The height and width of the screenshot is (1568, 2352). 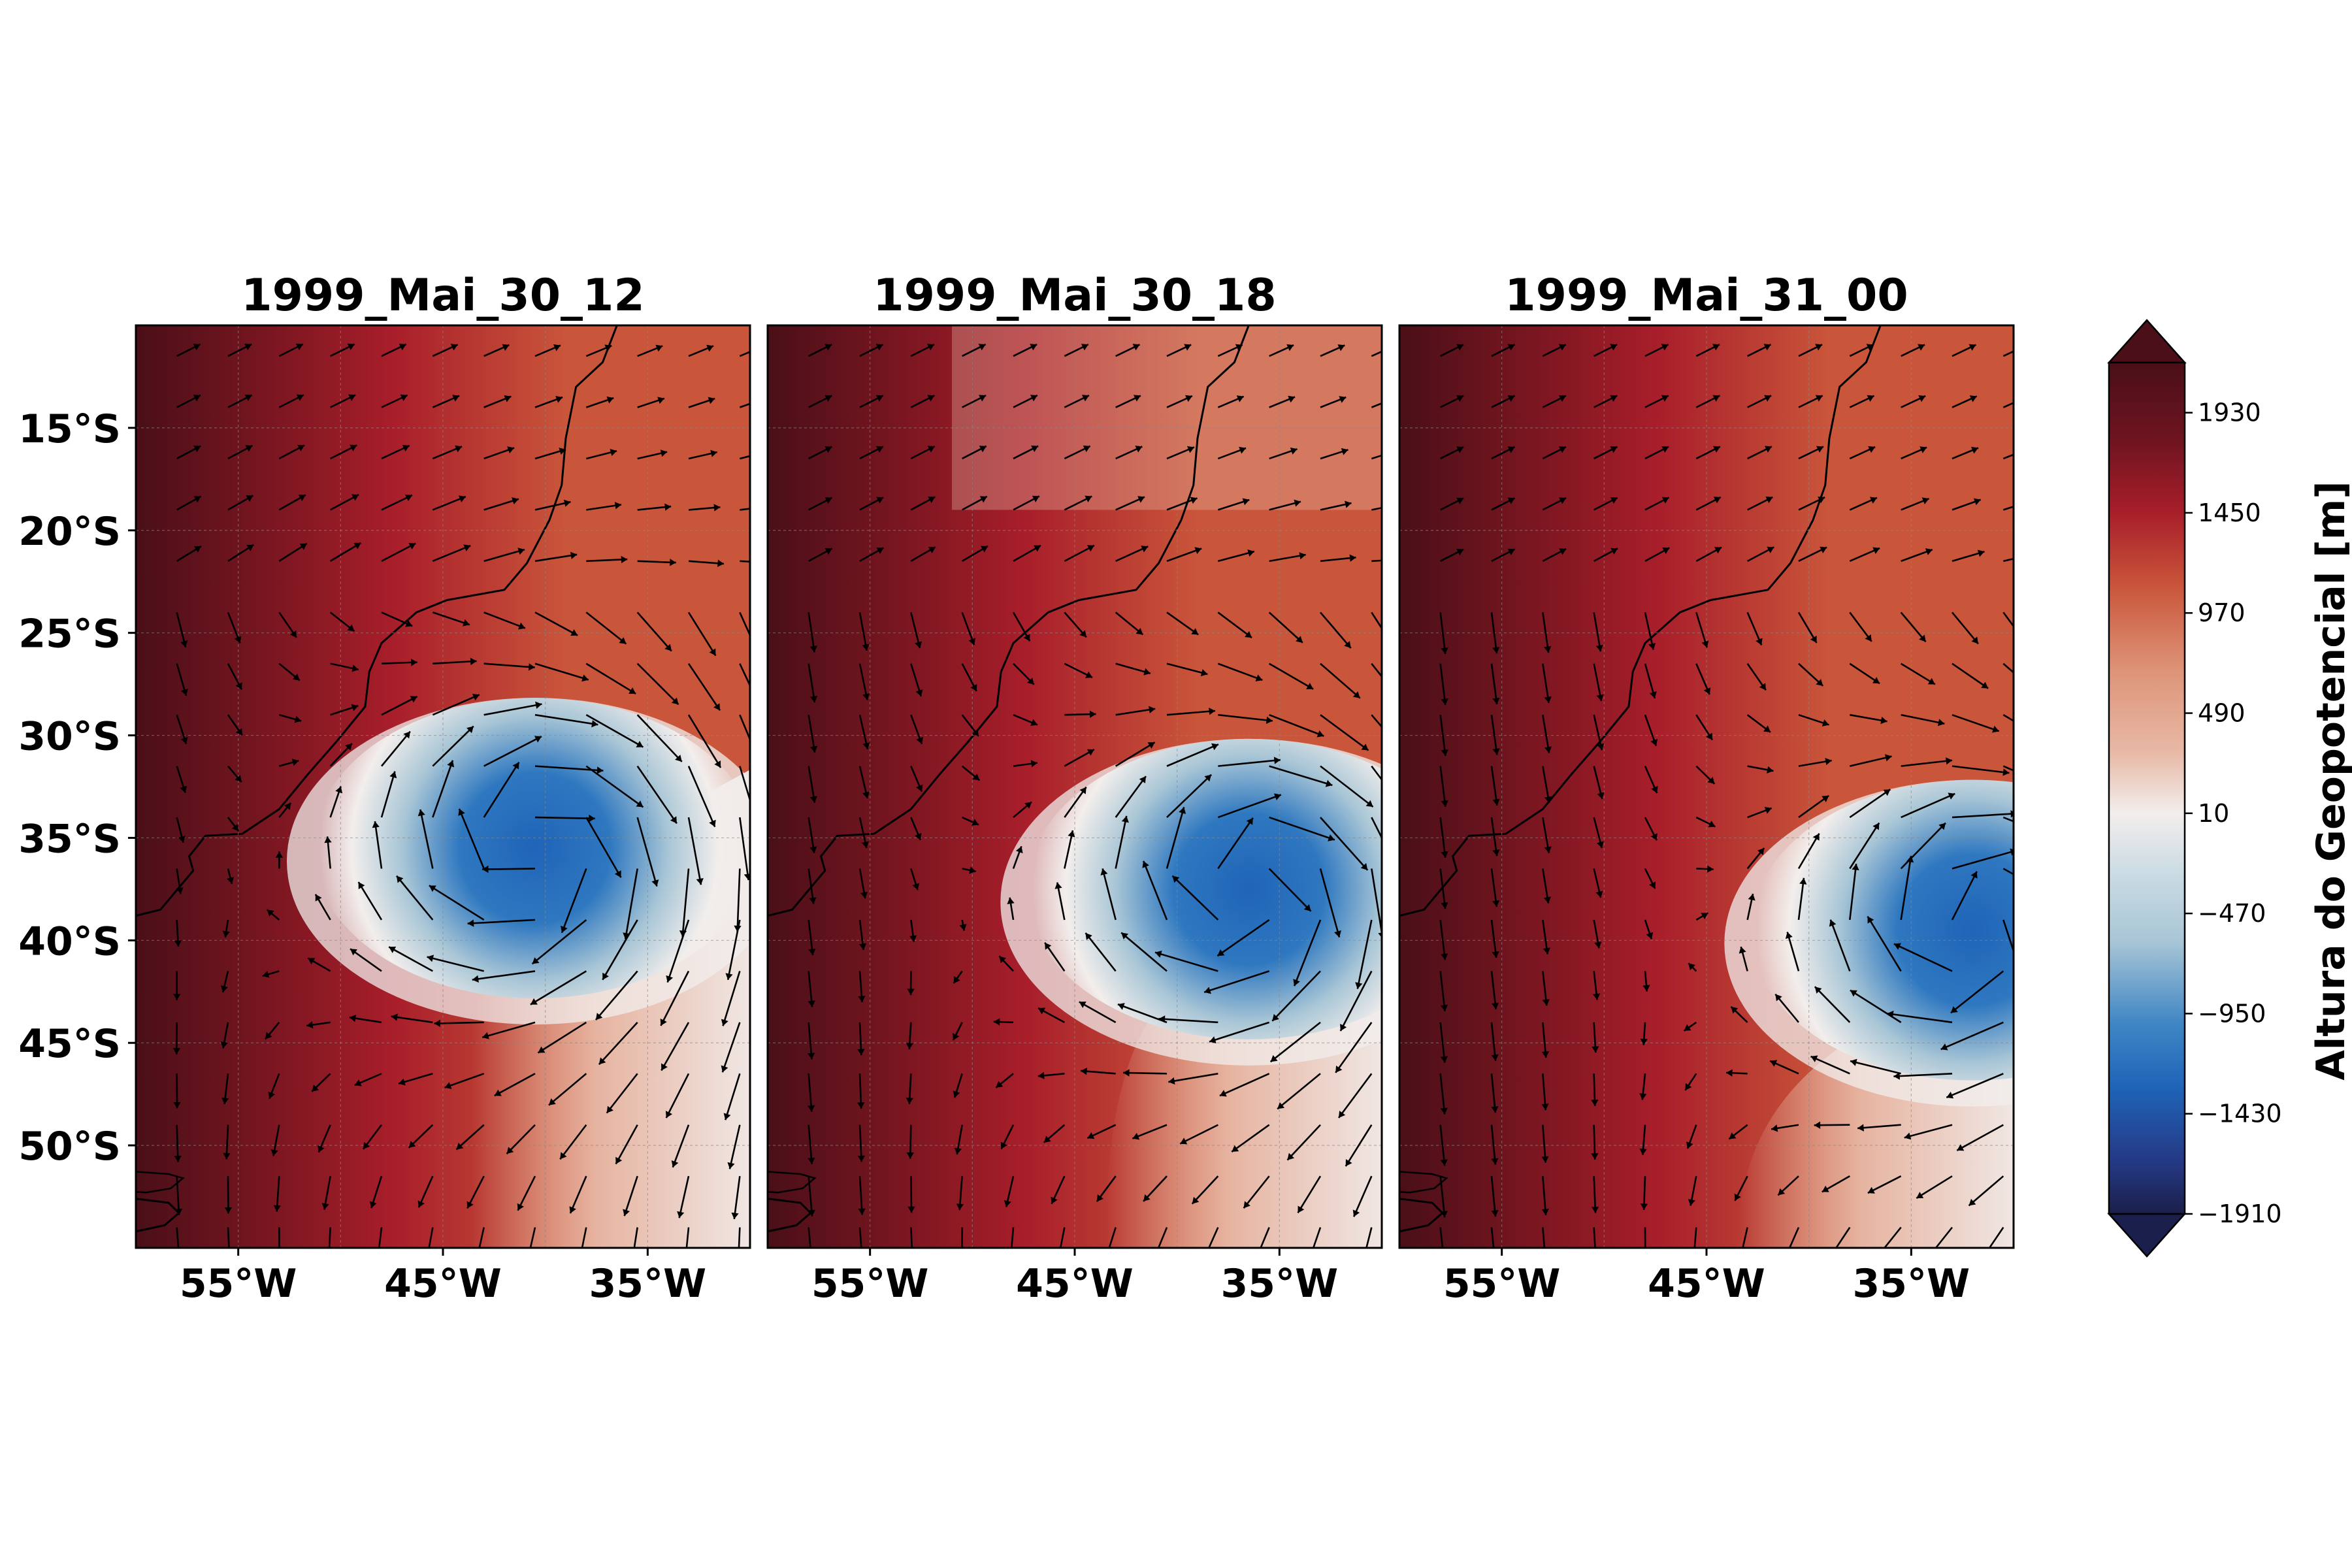 I want to click on colorbar-label: Altura do Geopotencial [m], so click(x=2330, y=780).